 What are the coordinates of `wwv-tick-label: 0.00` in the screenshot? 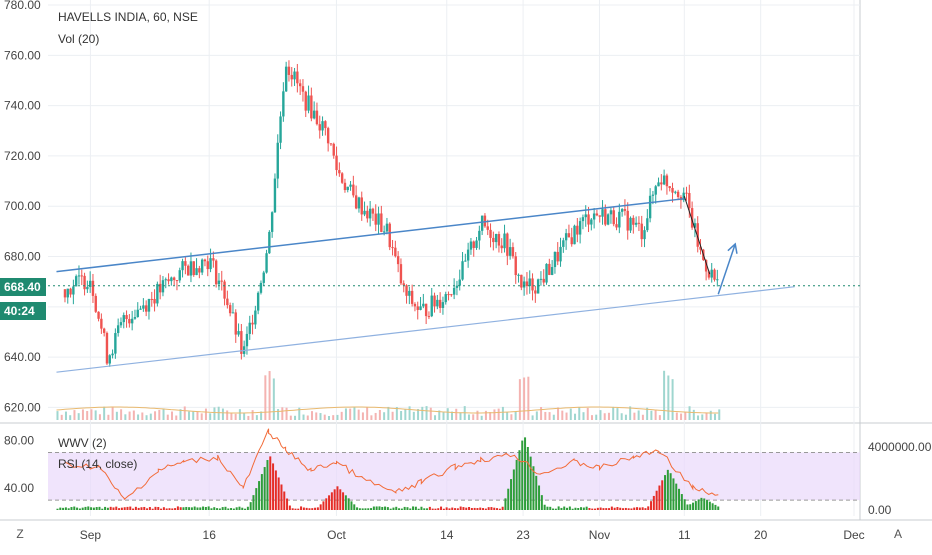 It's located at (880, 510).